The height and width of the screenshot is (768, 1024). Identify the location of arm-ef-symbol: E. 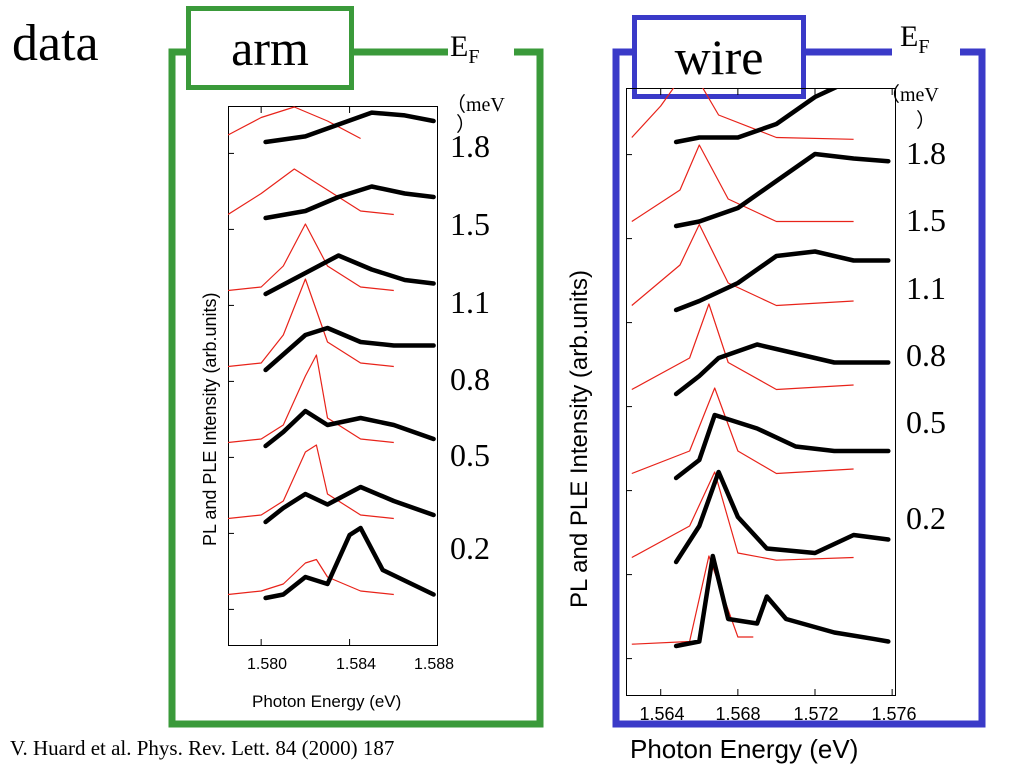
(459, 46).